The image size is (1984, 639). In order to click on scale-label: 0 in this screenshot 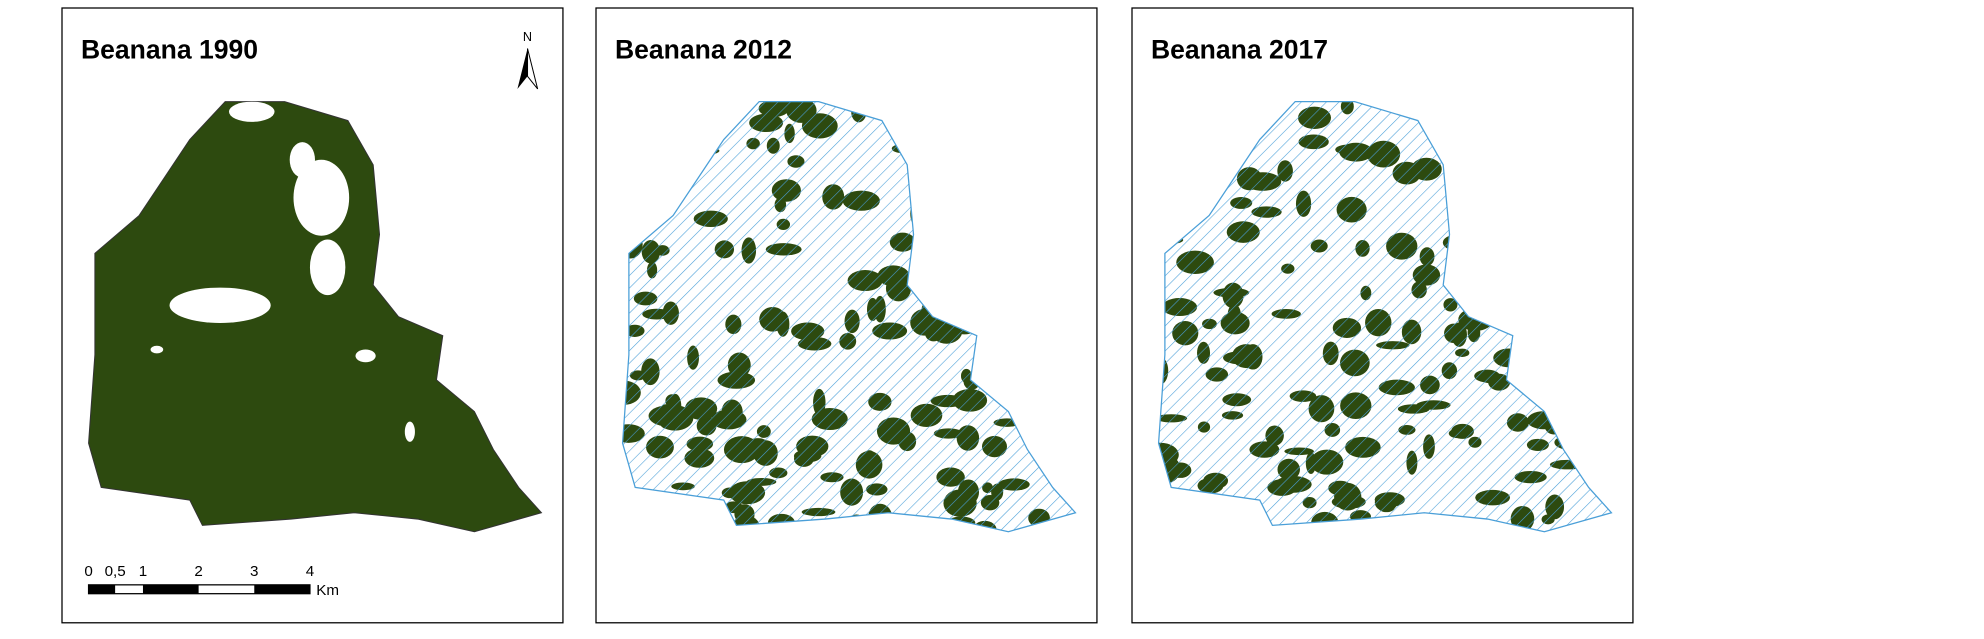, I will do `click(88, 571)`.